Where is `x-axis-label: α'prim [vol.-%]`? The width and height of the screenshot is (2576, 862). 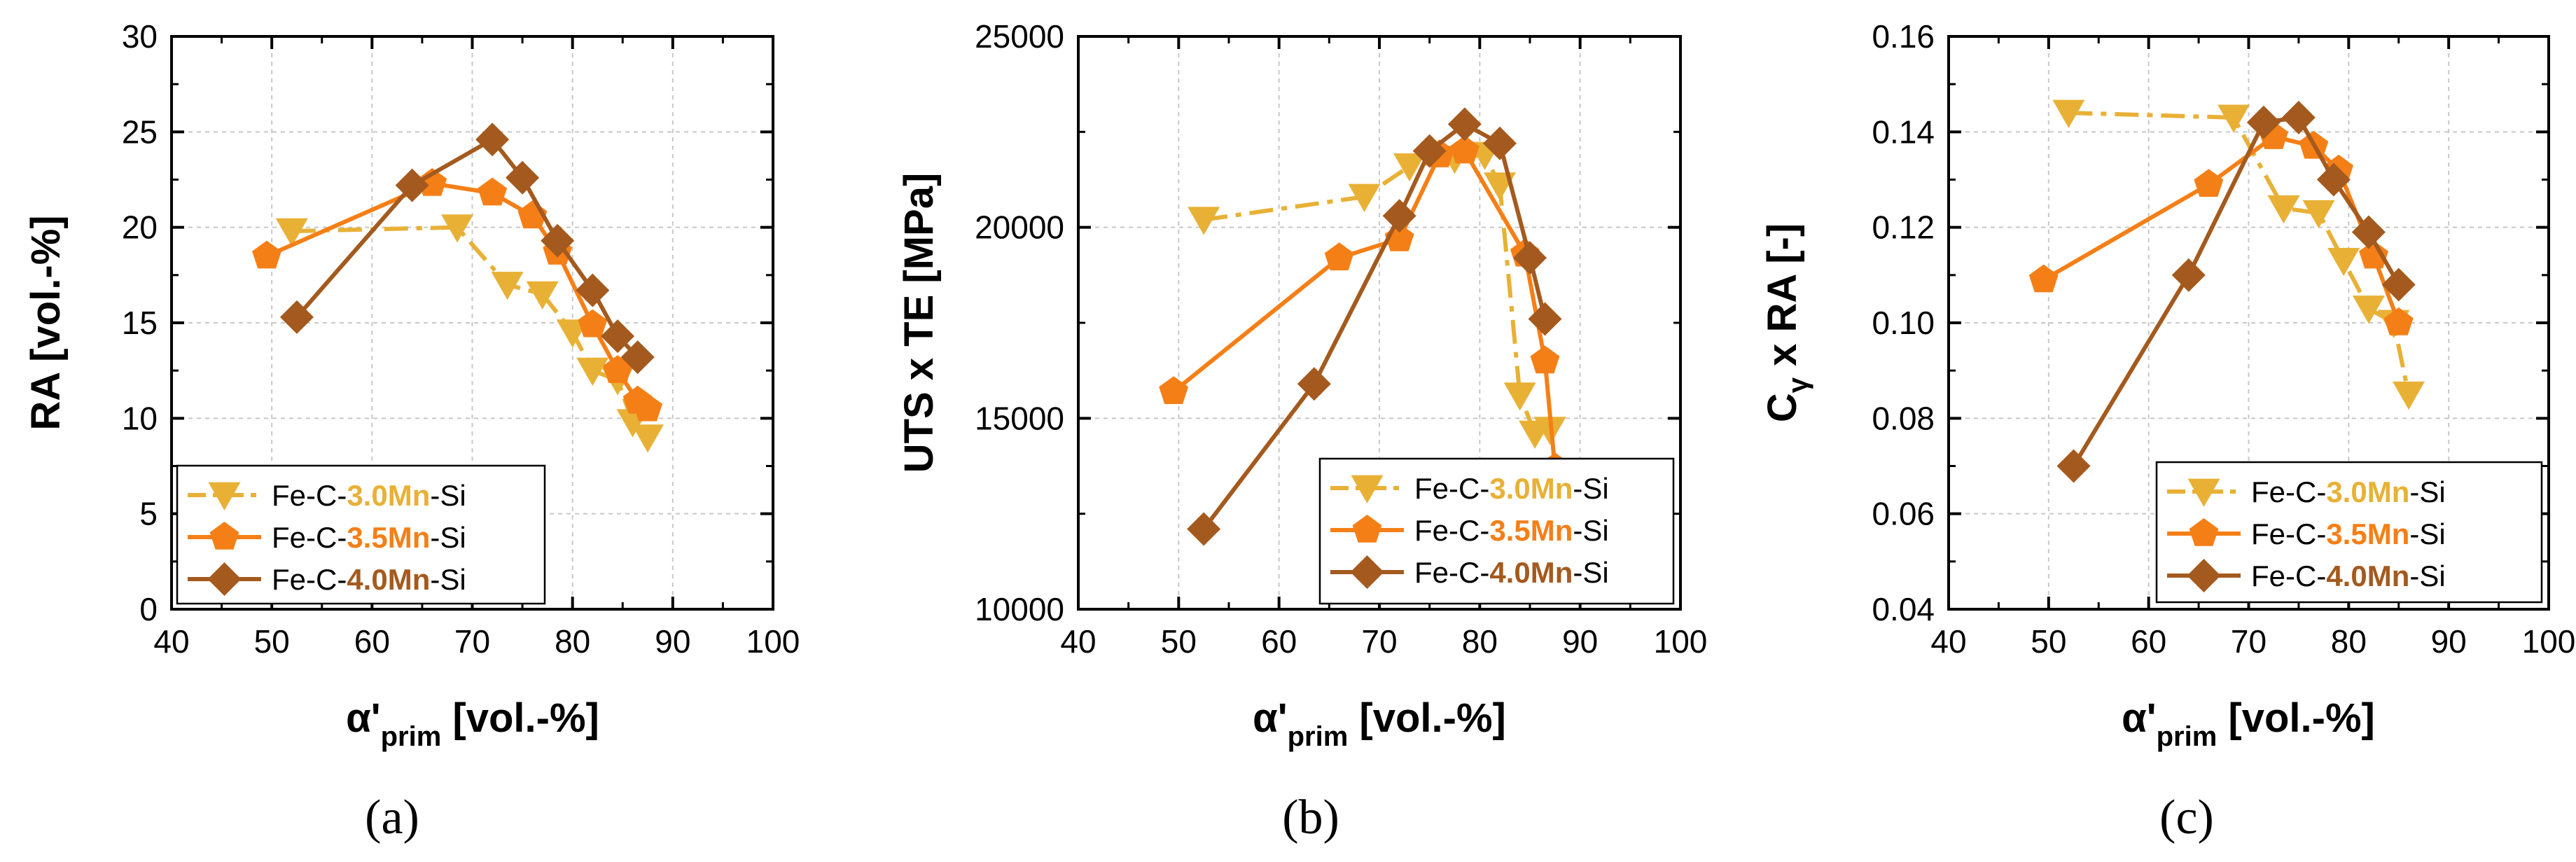 x-axis-label: α'prim [vol.-%] is located at coordinates (1379, 723).